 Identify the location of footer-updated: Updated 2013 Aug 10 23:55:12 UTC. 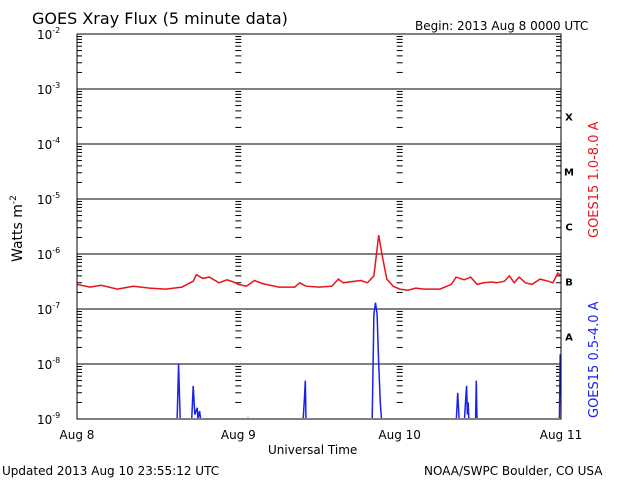
(110, 471).